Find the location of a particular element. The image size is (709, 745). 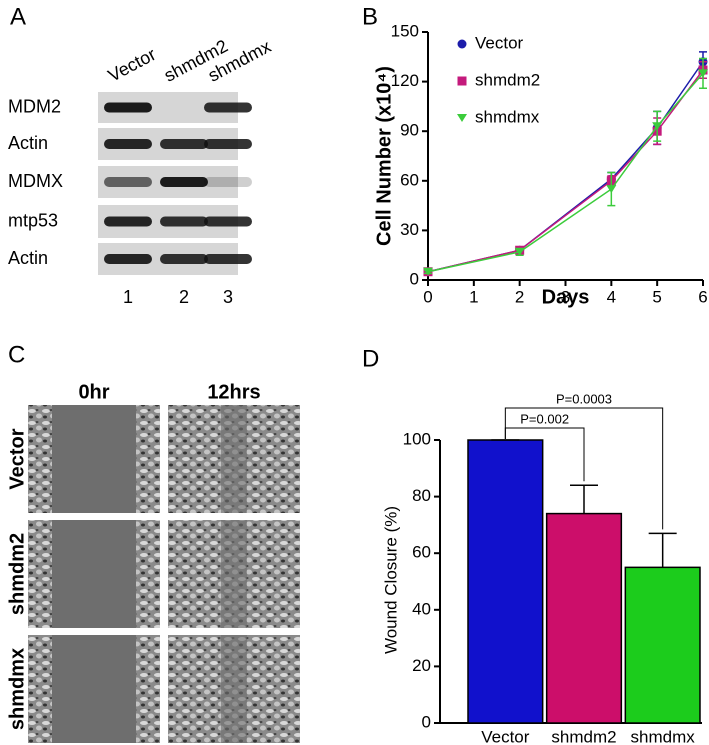

x-axis-title: Days is located at coordinates (566, 297).